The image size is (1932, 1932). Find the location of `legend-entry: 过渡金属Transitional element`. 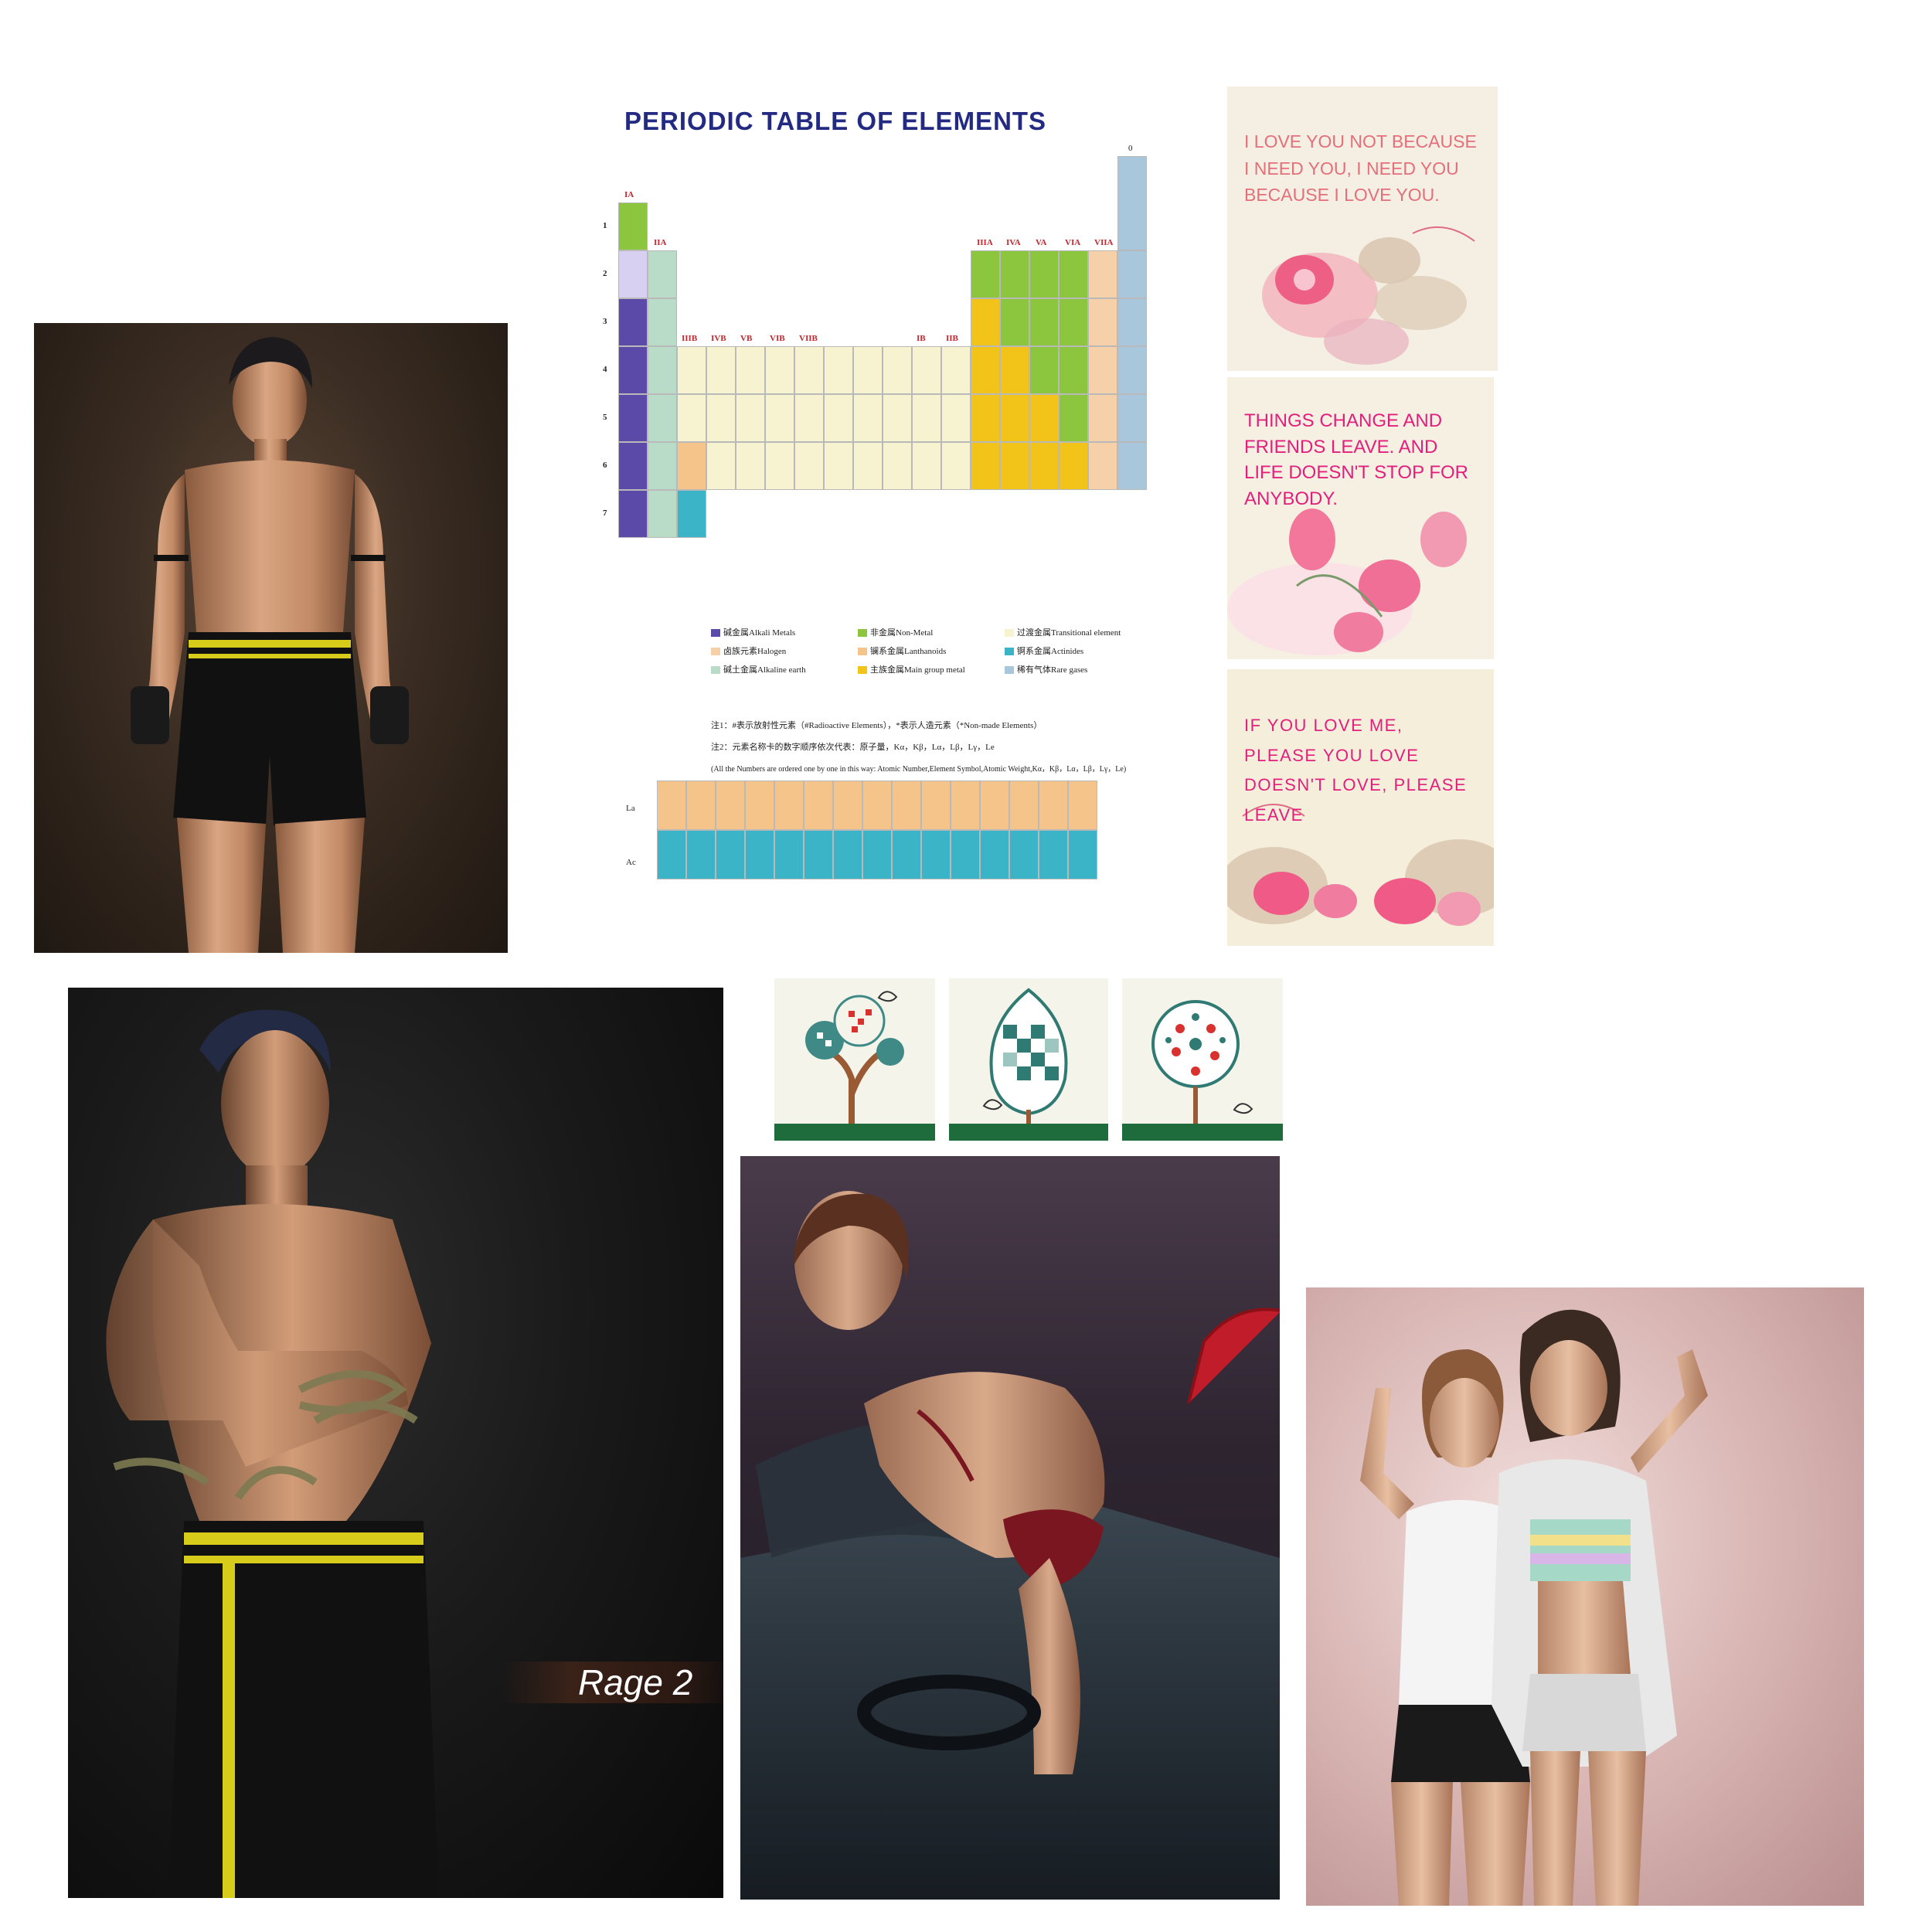

legend-entry: 过渡金属Transitional element is located at coordinates (1063, 632).